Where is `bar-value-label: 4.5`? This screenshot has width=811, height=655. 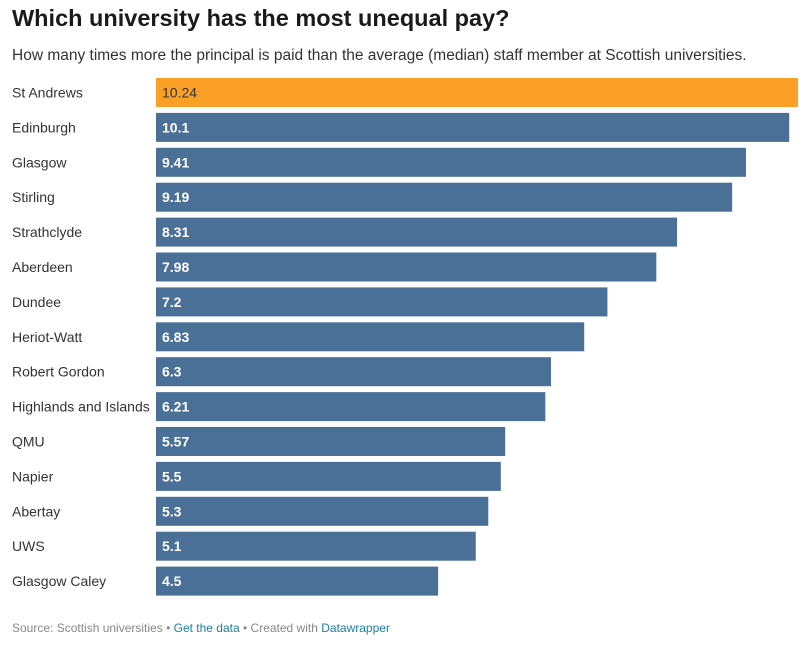
bar-value-label: 4.5 is located at coordinates (172, 581).